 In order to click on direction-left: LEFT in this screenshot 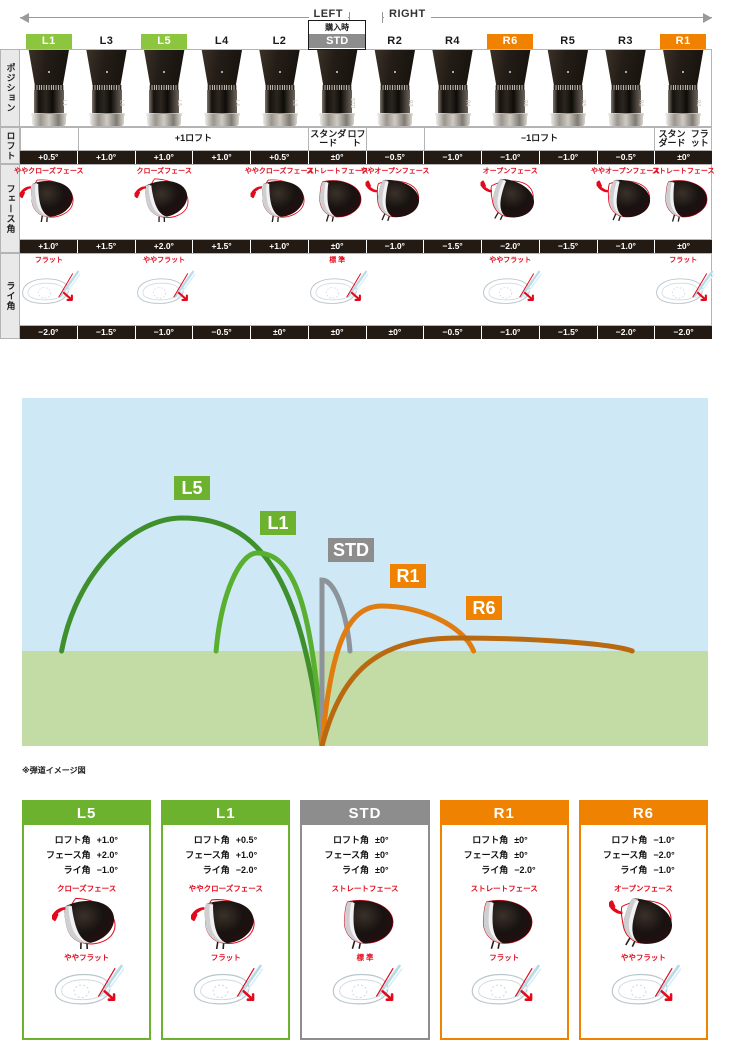, I will do `click(185, 15)`.